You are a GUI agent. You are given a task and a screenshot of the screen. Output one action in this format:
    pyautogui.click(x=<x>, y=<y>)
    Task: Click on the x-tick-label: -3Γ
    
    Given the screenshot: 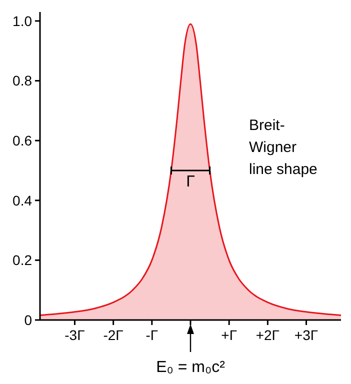 What is the action you would take?
    pyautogui.click(x=75, y=335)
    